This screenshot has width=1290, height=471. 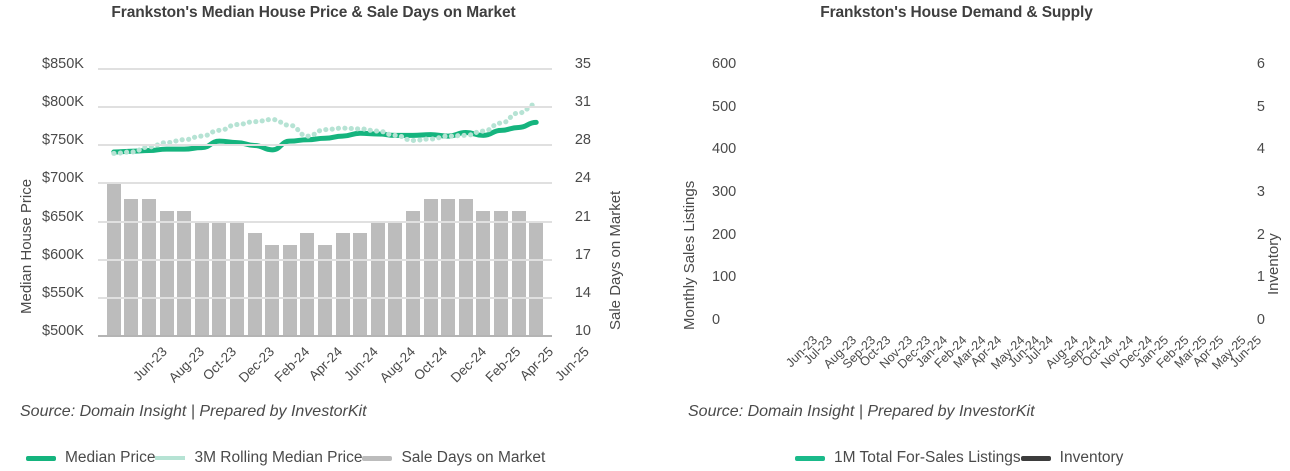 I want to click on left-chart-lines, so click(x=325, y=128).